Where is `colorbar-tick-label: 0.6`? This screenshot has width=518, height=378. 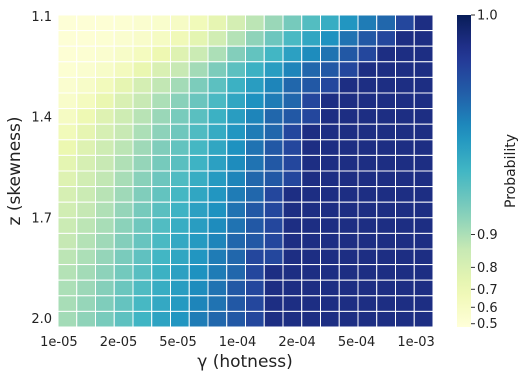 colorbar-tick-label: 0.6 is located at coordinates (487, 308).